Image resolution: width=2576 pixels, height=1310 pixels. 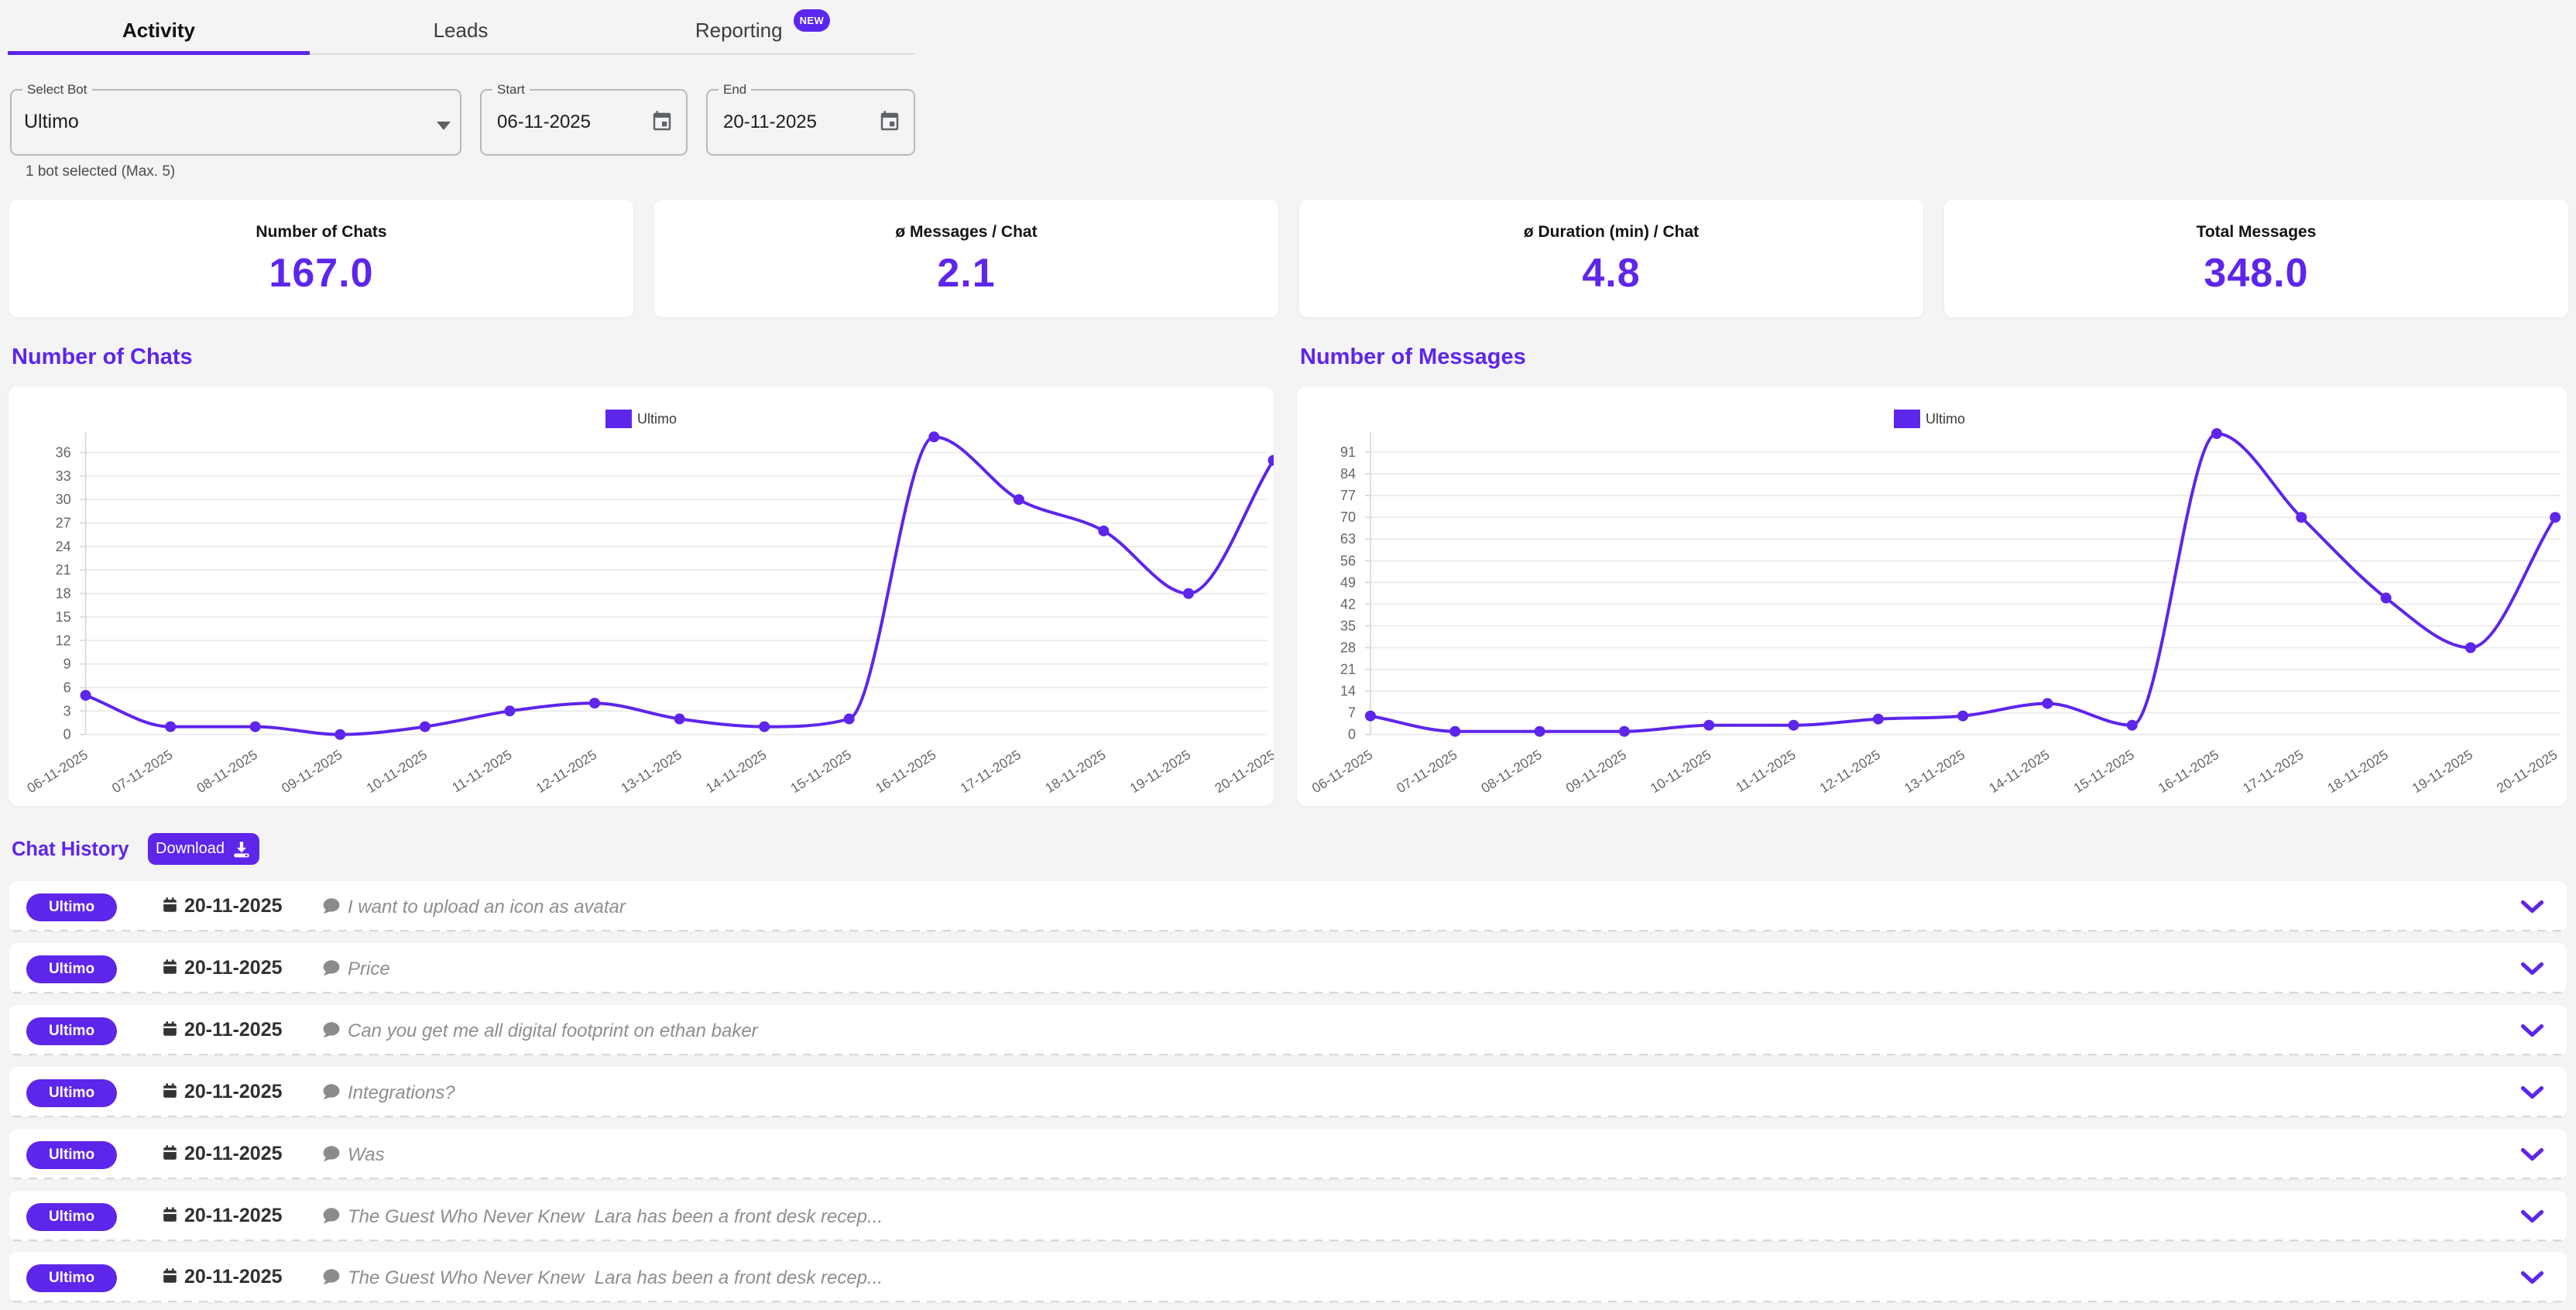 I want to click on svg-text: 18, so click(x=63, y=594).